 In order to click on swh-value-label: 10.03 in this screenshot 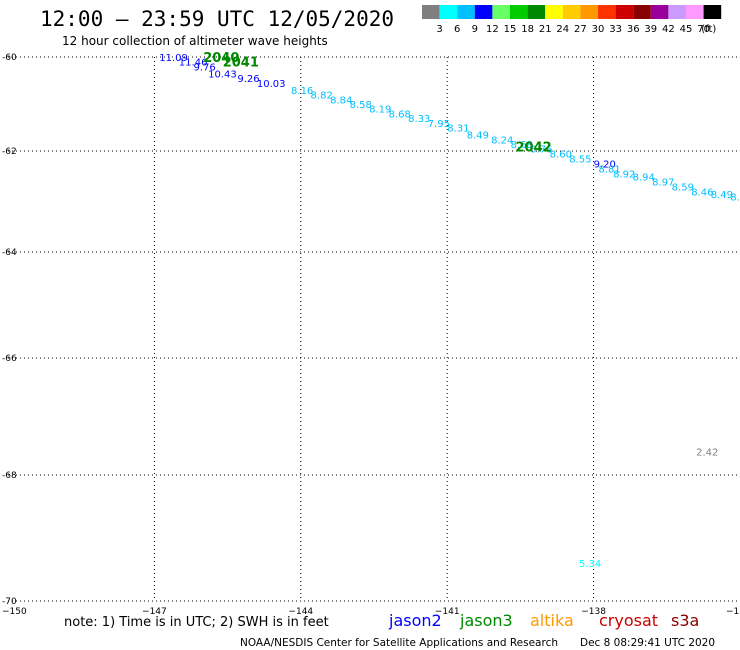, I will do `click(271, 84)`.